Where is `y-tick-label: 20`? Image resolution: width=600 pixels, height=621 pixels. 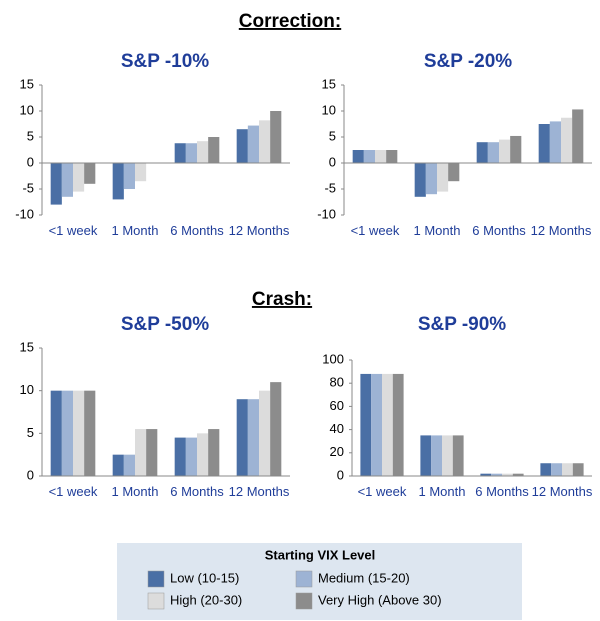
y-tick-label: 20 is located at coordinates (337, 451).